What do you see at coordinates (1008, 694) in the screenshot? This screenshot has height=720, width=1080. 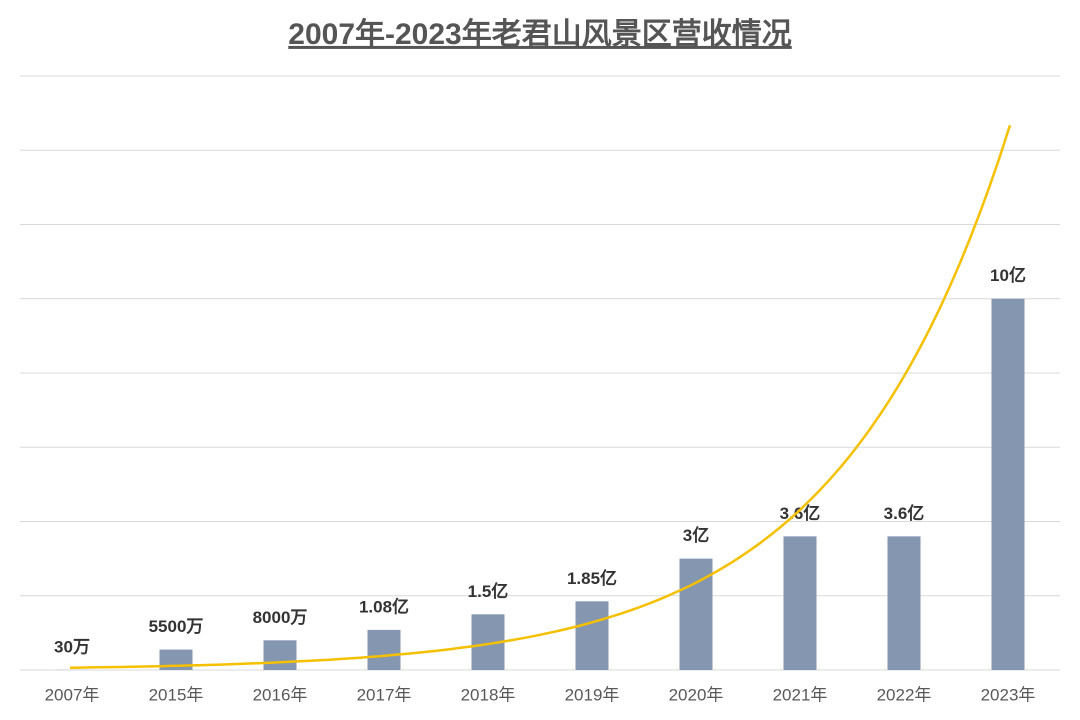 I see `x-tick-label: 2023年` at bounding box center [1008, 694].